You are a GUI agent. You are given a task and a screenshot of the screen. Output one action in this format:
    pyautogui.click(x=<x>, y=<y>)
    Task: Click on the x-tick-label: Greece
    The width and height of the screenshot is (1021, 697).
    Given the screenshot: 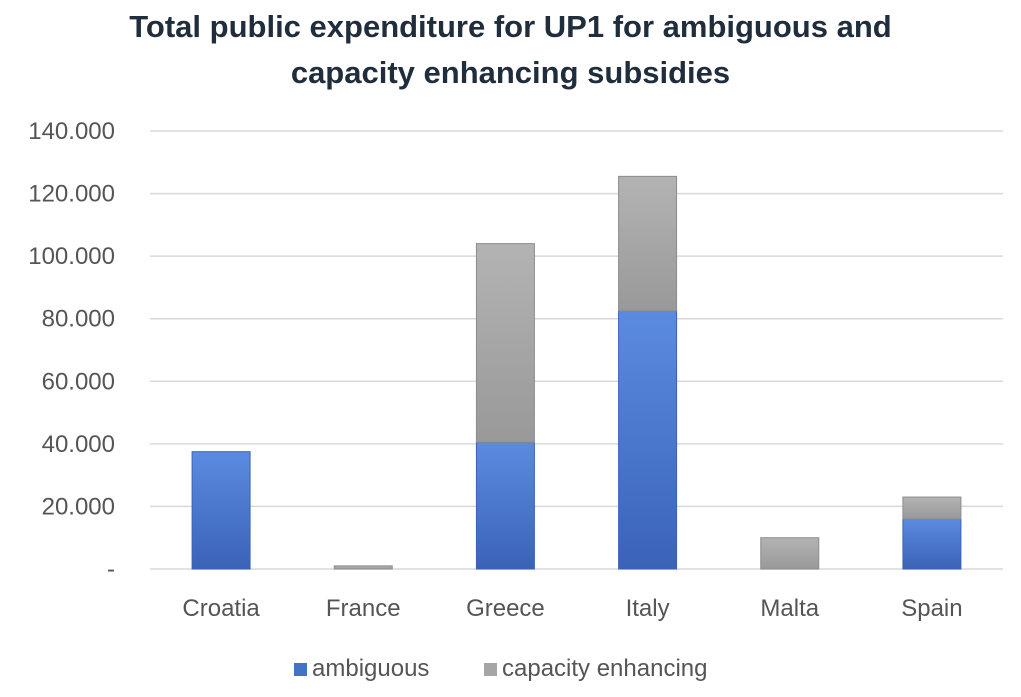 What is the action you would take?
    pyautogui.click(x=505, y=608)
    